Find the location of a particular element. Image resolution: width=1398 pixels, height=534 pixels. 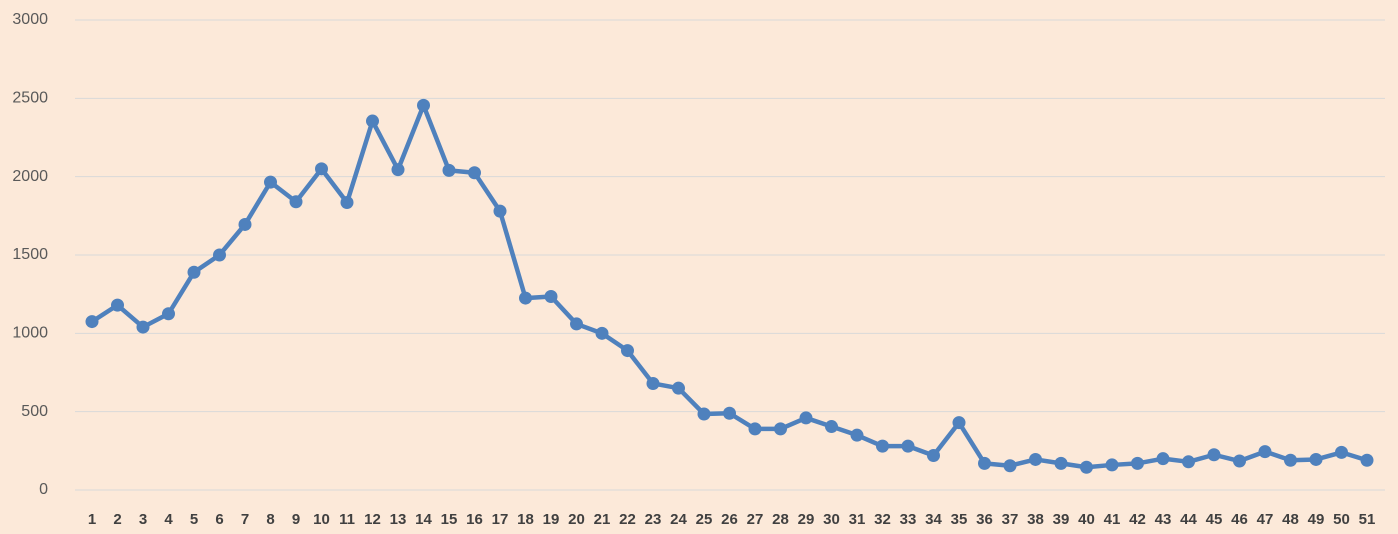

x-tick-label: 44 is located at coordinates (1188, 519).